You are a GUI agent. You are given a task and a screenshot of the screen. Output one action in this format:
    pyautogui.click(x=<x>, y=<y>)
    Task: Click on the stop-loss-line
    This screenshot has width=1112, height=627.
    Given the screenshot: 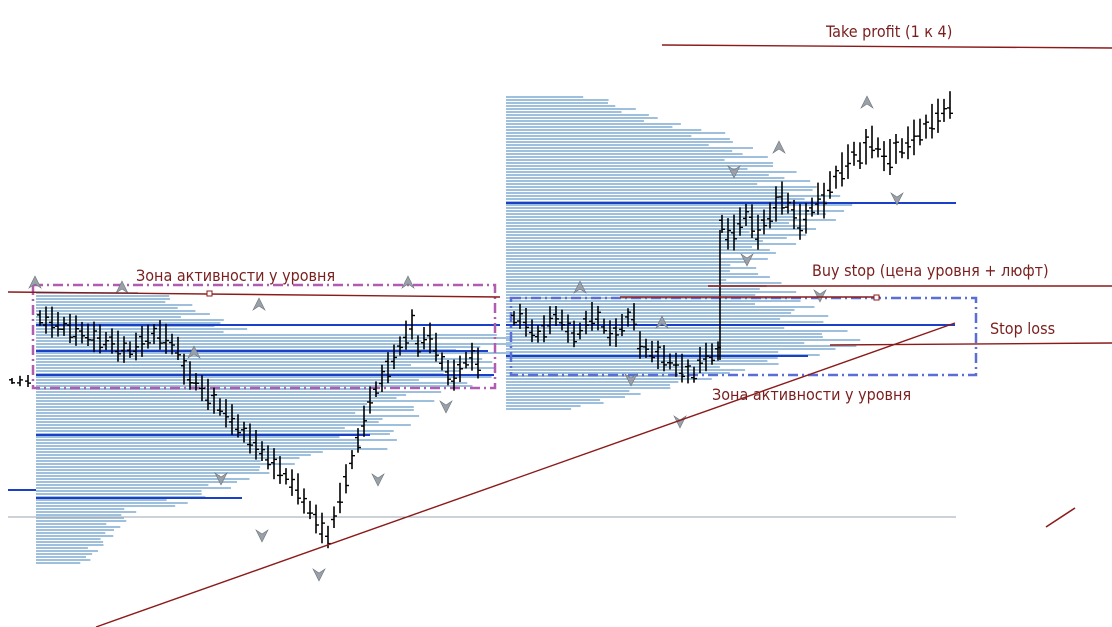 What is the action you would take?
    pyautogui.click(x=970, y=344)
    